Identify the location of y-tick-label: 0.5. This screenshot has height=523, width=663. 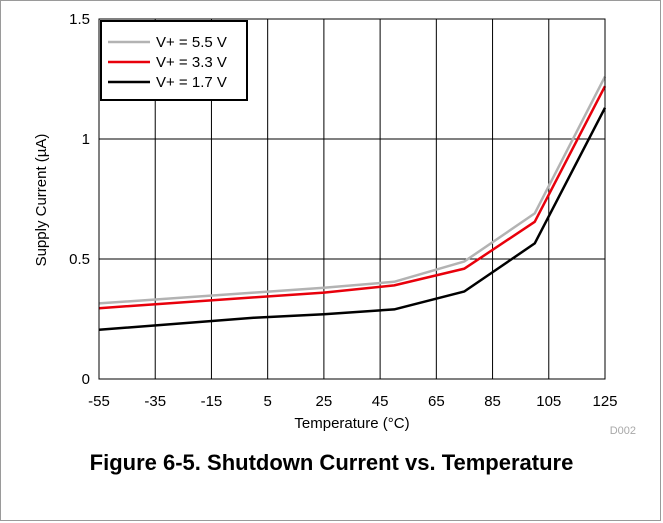
(79, 259).